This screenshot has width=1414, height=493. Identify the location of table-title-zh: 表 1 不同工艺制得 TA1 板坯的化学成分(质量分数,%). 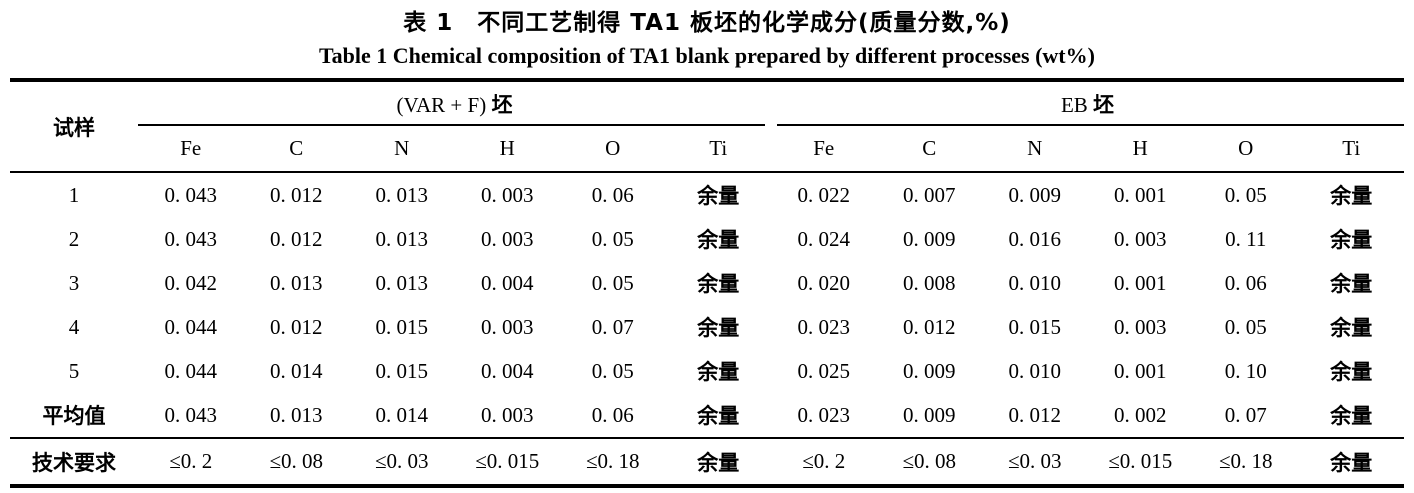
(707, 23).